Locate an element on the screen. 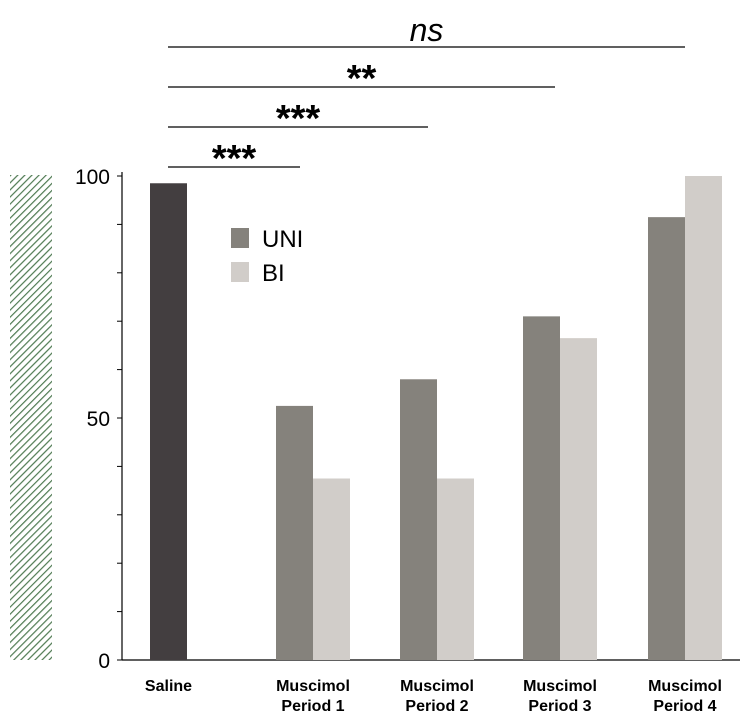 The height and width of the screenshot is (713, 742). y-tick-label: 0 is located at coordinates (104, 661).